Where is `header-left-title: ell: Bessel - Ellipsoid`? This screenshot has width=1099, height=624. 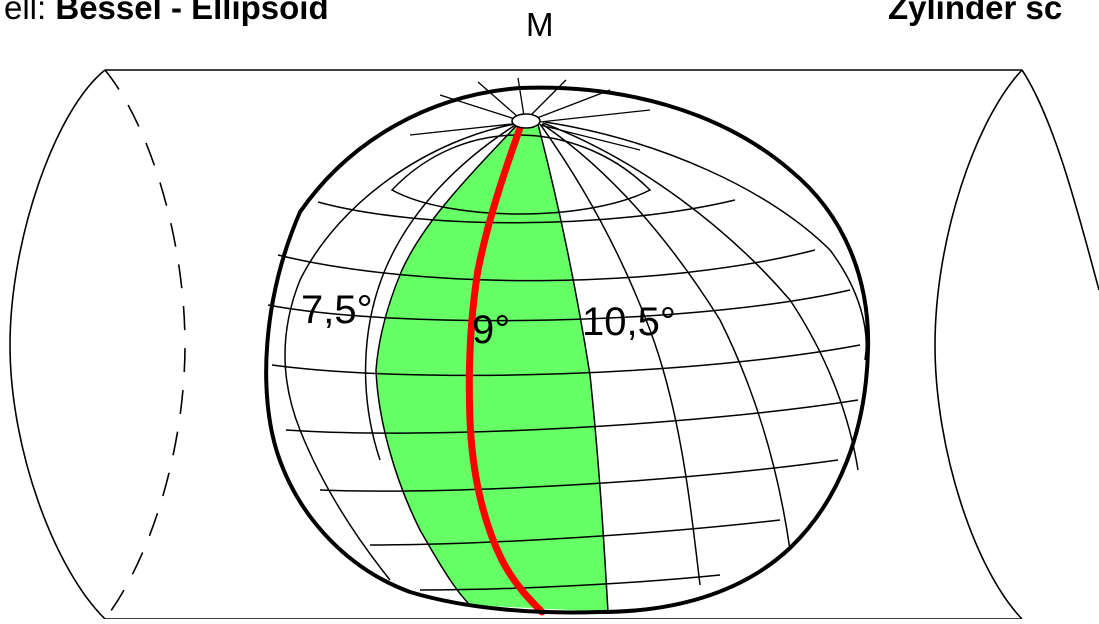
header-left-title: ell: Bessel - Ellipsoid is located at coordinates (166, 12).